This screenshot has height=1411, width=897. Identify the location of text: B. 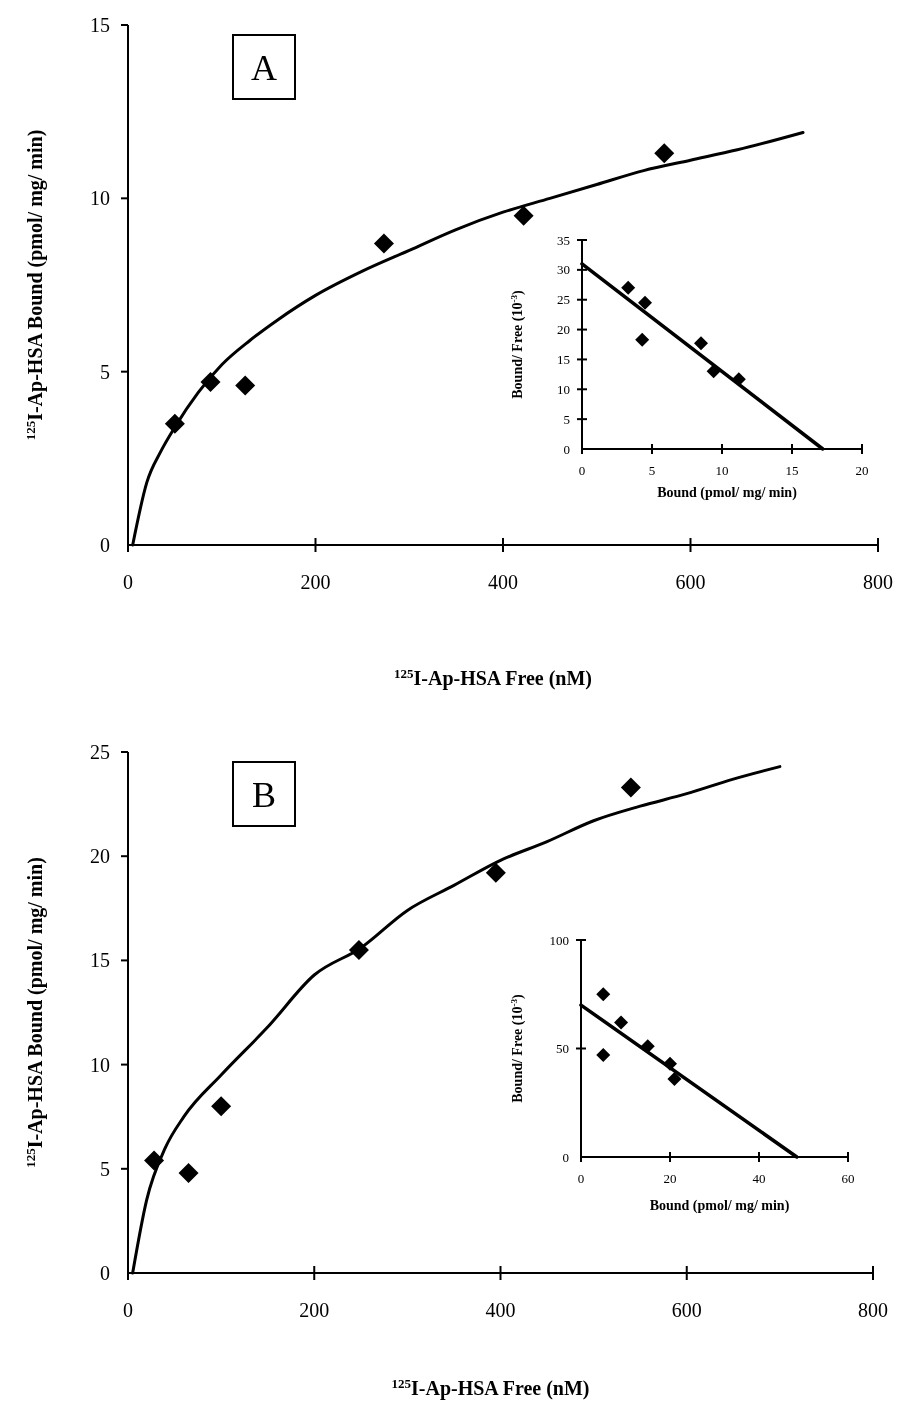
(264, 794).